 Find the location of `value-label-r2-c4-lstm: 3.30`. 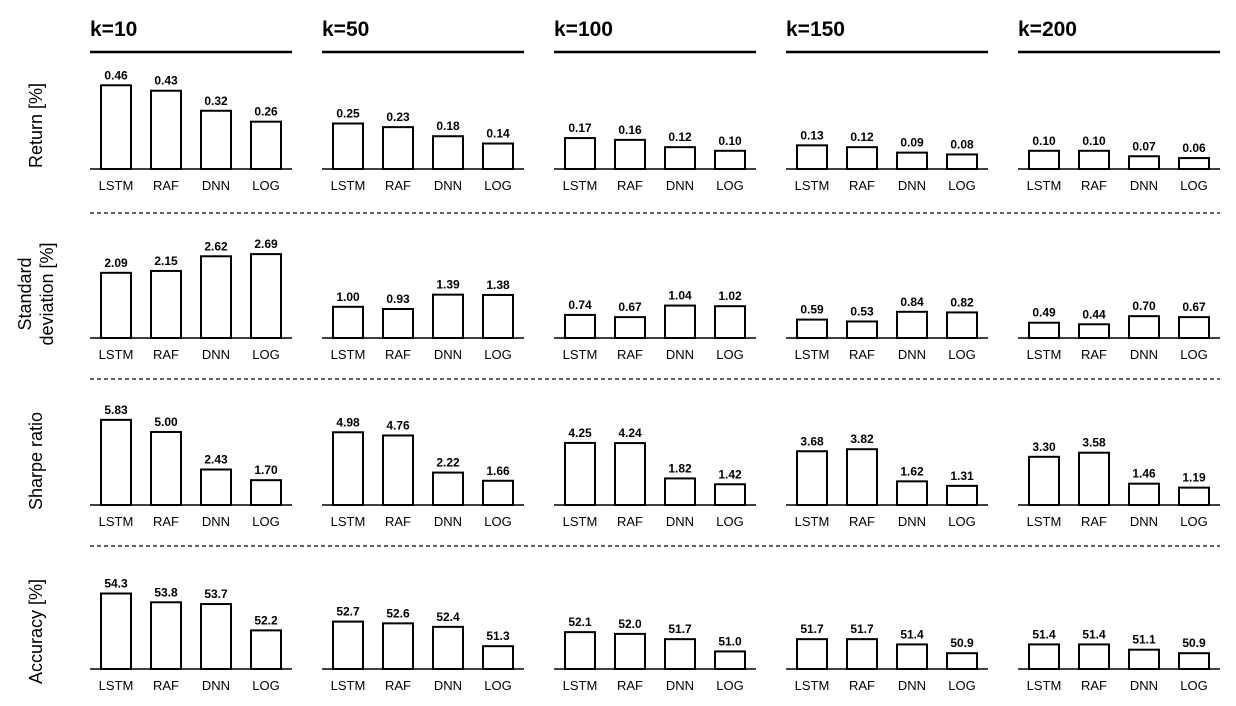

value-label-r2-c4-lstm: 3.30 is located at coordinates (1044, 447).